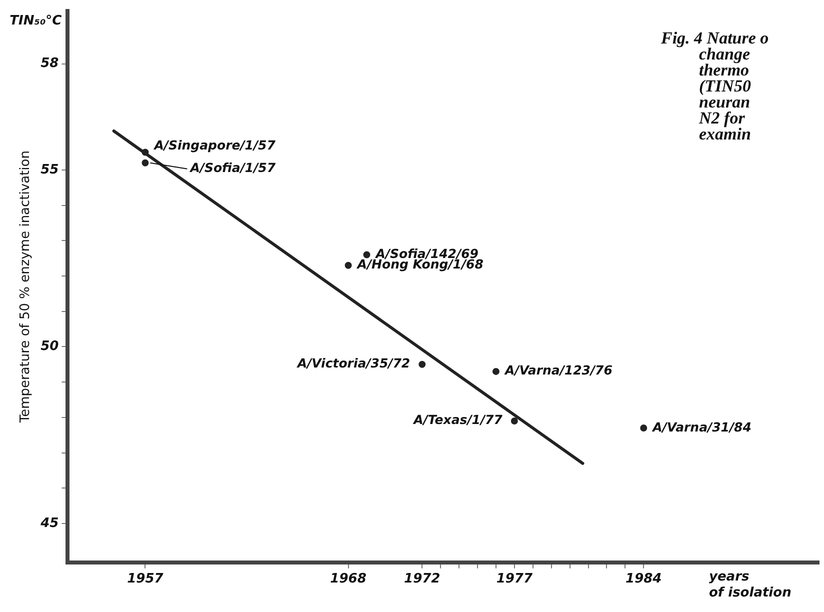 The image size is (824, 612). I want to click on y-tick-label: 58, so click(49, 64).